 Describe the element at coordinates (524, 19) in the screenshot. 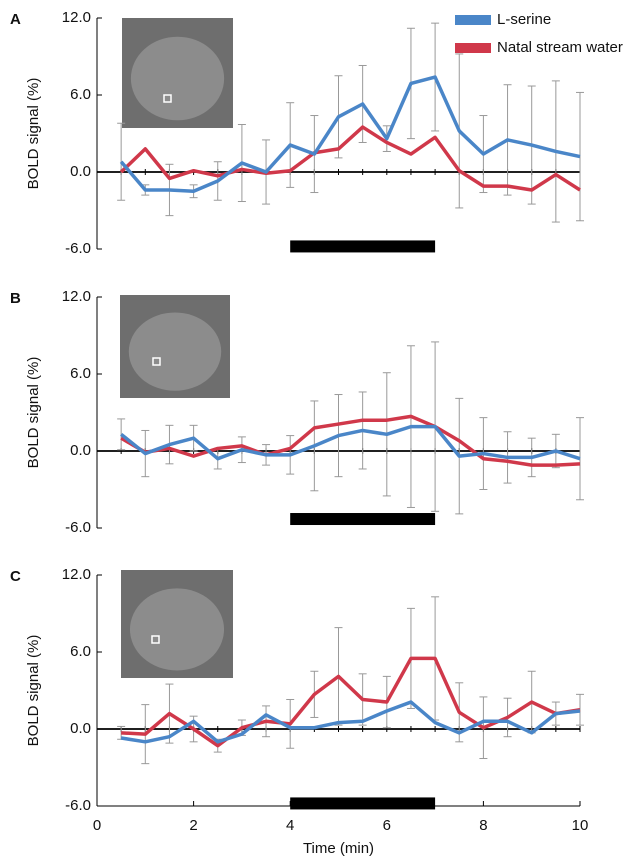

I see `legend-label: L-serine` at that location.